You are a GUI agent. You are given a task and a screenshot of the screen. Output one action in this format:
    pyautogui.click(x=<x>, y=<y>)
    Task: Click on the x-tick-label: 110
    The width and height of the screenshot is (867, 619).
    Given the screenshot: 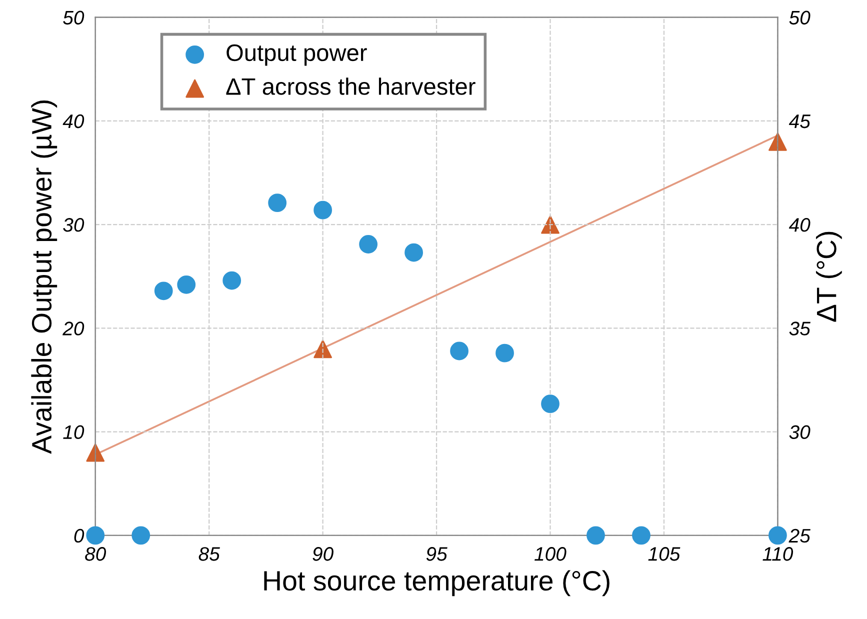 What is the action you would take?
    pyautogui.click(x=778, y=554)
    